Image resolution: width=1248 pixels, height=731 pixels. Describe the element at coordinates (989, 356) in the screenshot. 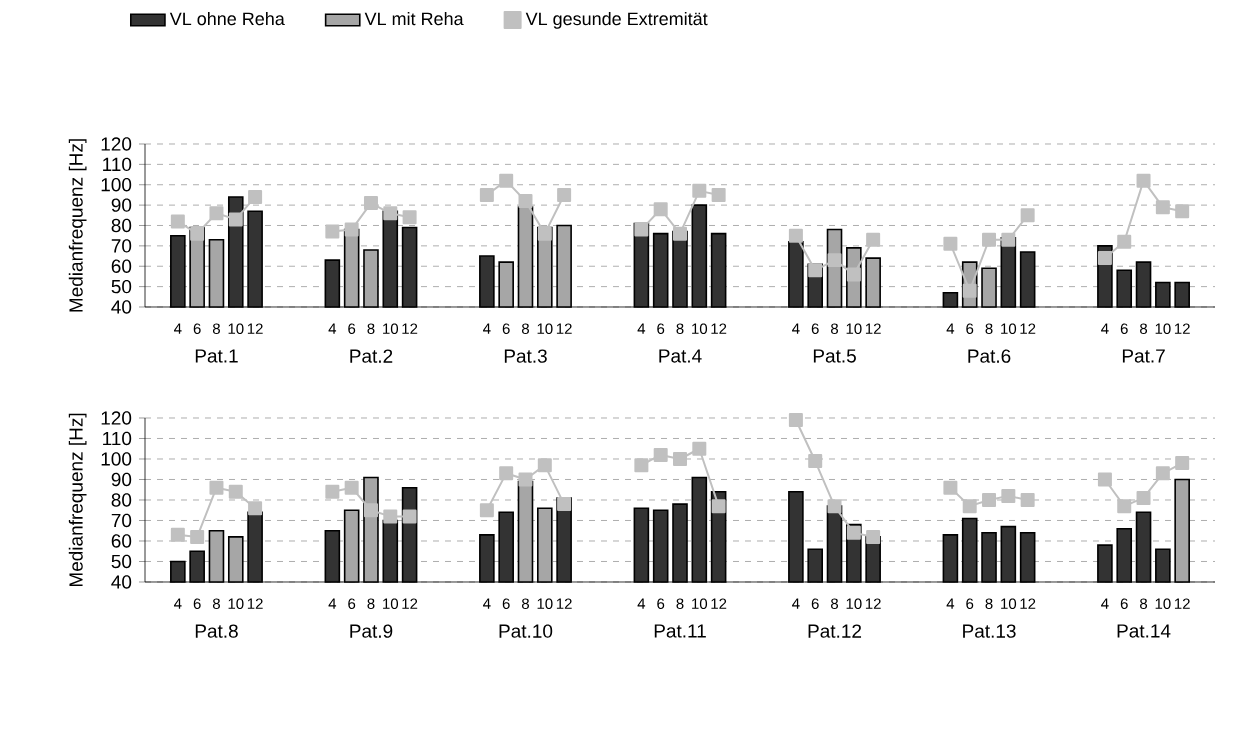

I see `text: Pat.6` at that location.